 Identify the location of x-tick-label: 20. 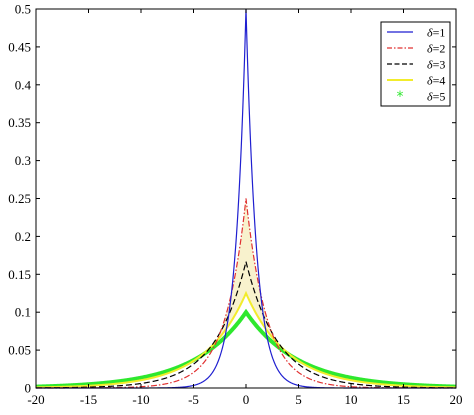
(456, 399).